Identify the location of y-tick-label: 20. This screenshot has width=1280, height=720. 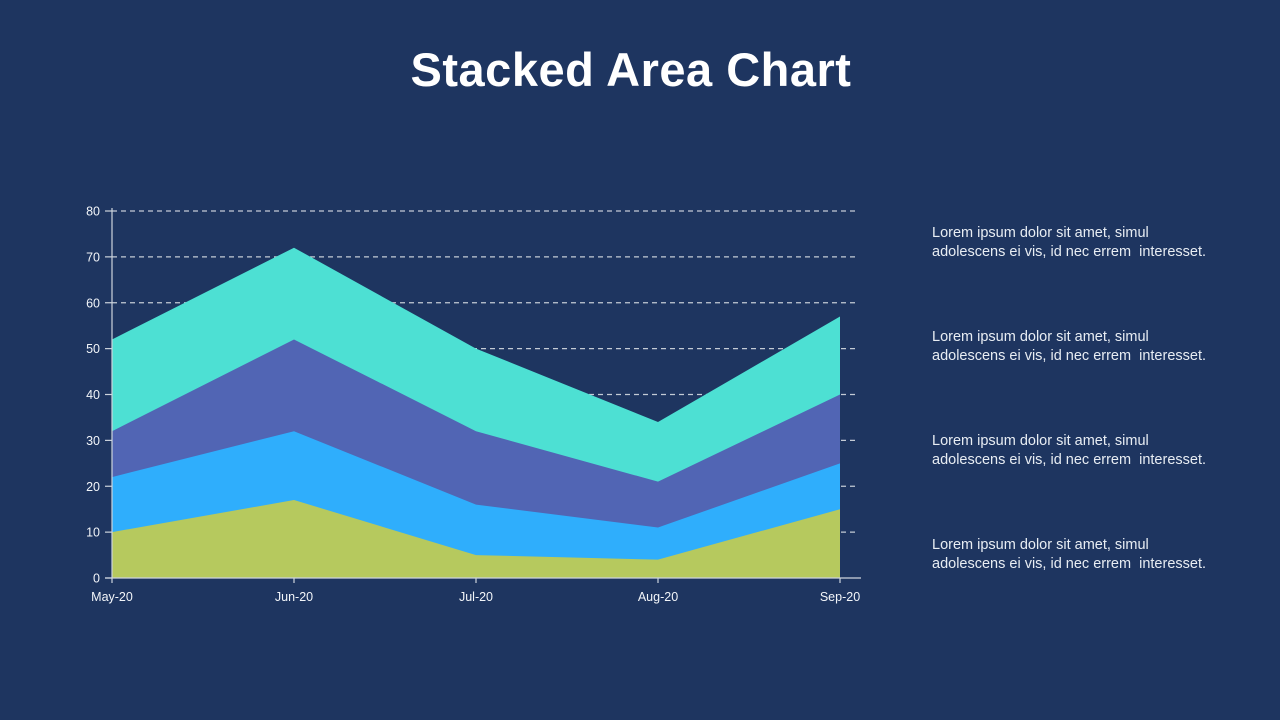
(93, 487).